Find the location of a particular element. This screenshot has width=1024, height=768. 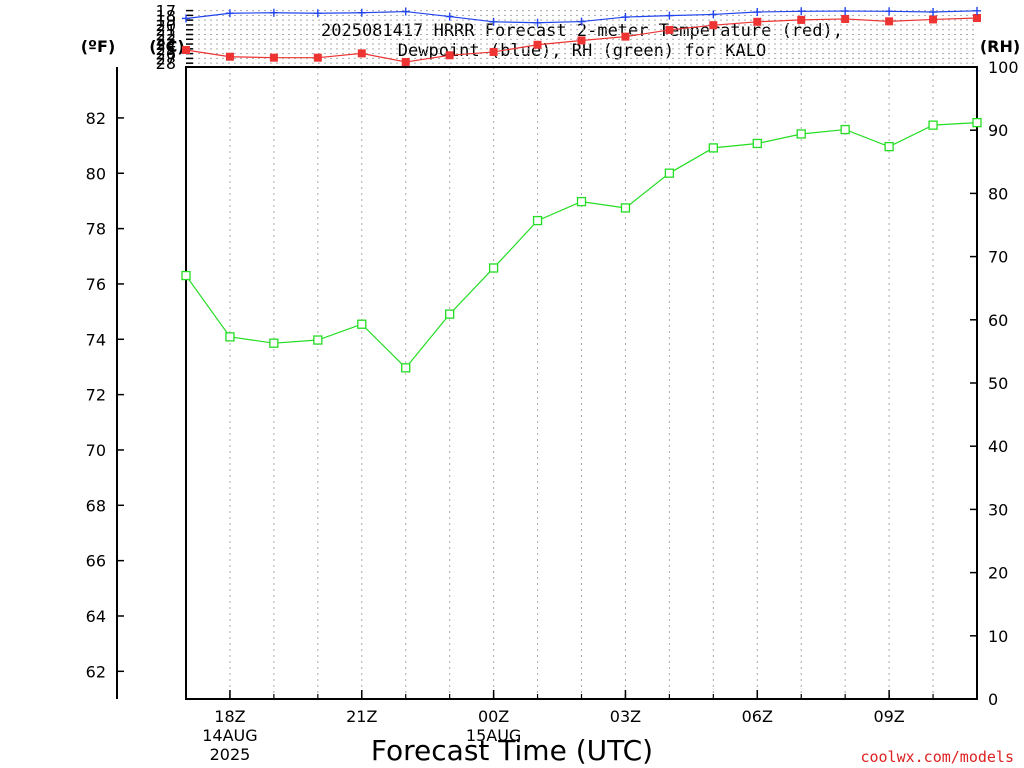

celsius-tick-label: 28 is located at coordinates (166, 63).